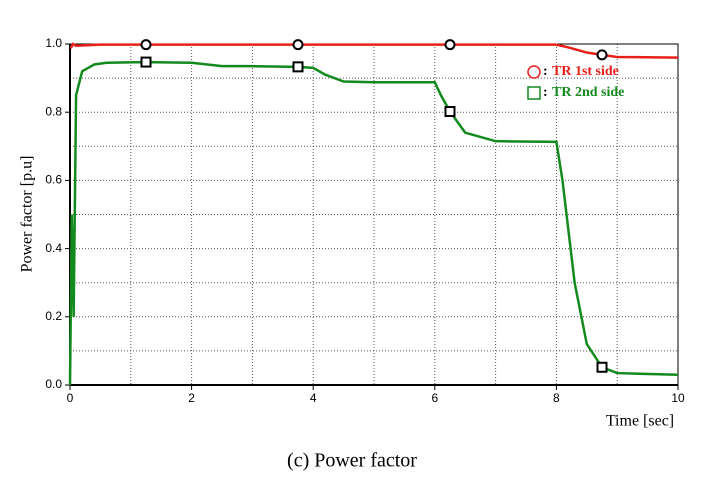 This screenshot has width=705, height=495. Describe the element at coordinates (191, 398) in the screenshot. I see `x-tick-label: 2` at that location.